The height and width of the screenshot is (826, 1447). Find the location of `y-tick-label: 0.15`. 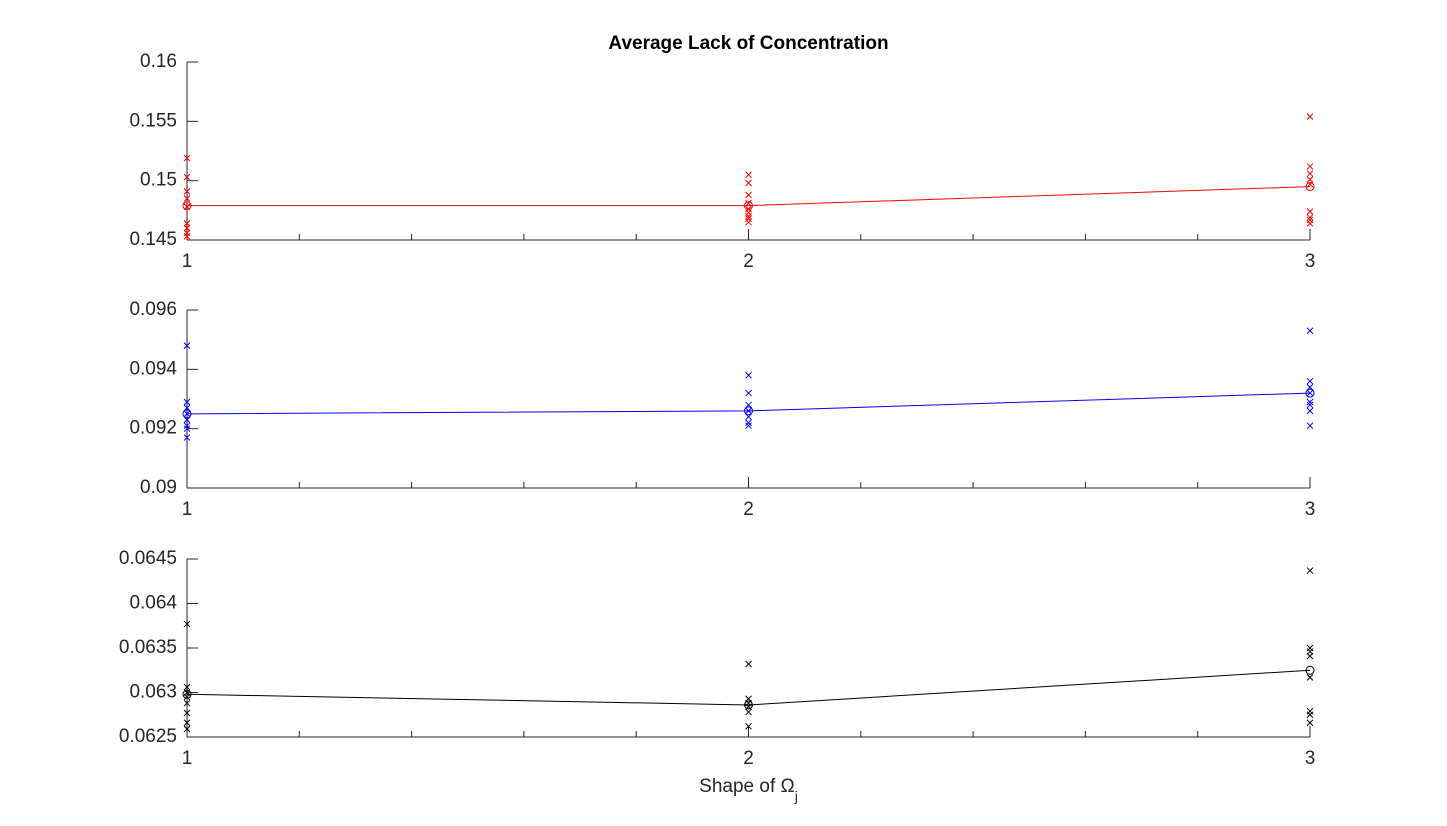

y-tick-label: 0.15 is located at coordinates (158, 180).